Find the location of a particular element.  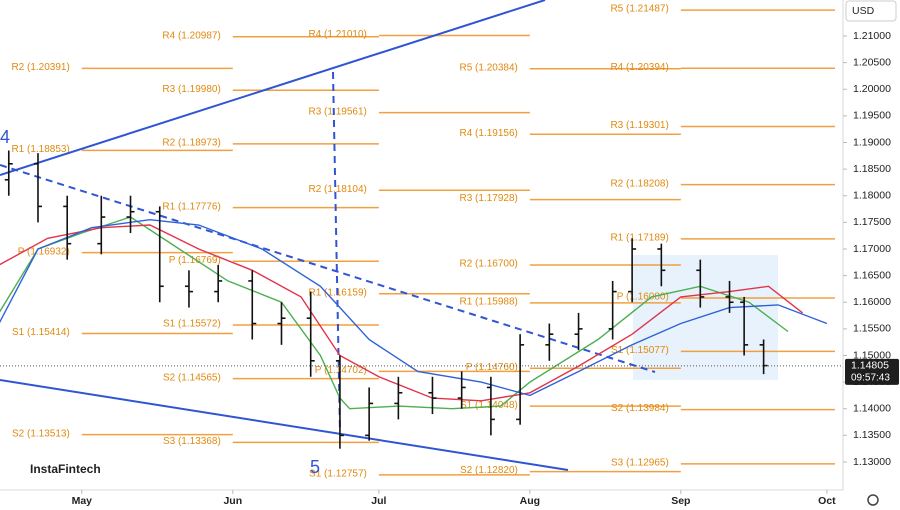

pivot-label: S2 (1.13984) is located at coordinates (640, 408).